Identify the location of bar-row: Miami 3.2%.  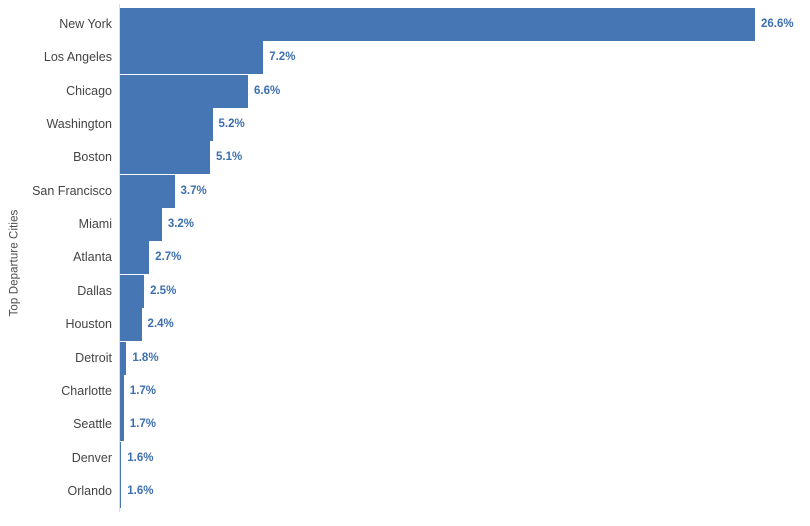
(405, 225).